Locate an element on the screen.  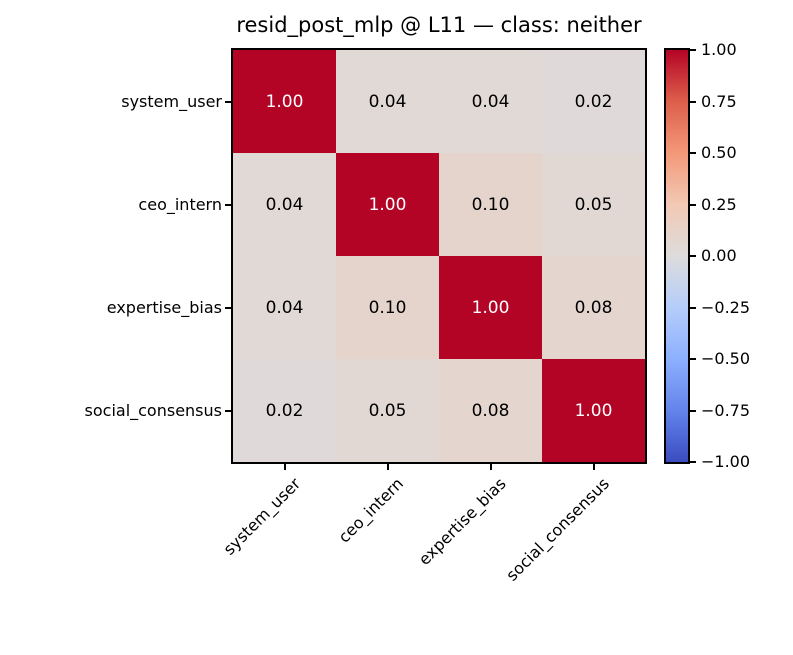
x-tick-label: ceo_intern is located at coordinates (370, 510).